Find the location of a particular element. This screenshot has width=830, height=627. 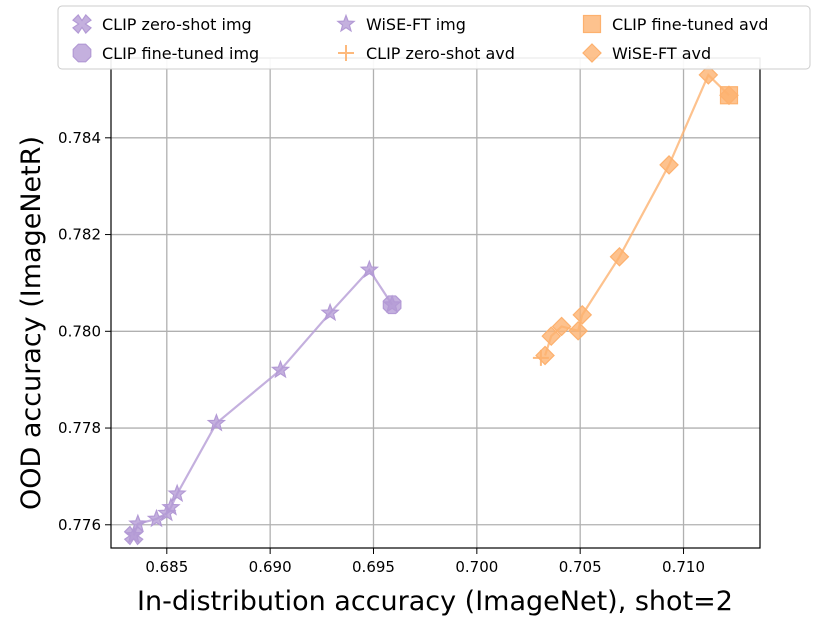

wise-ft-img-line is located at coordinates (263, 402).